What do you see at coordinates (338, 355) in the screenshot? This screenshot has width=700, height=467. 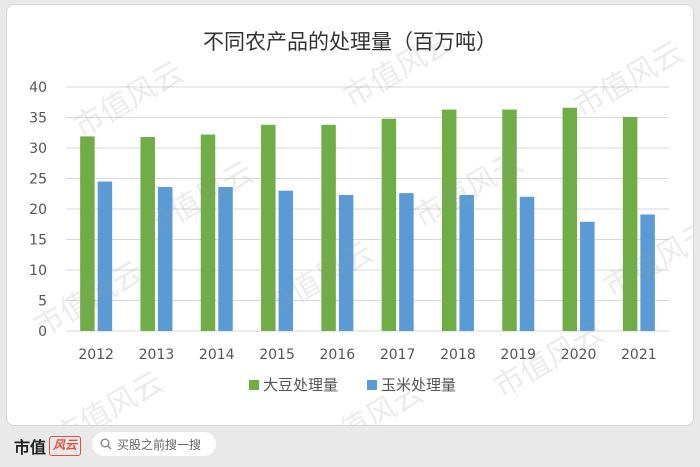 I see `x-tick-label: 2016` at bounding box center [338, 355].